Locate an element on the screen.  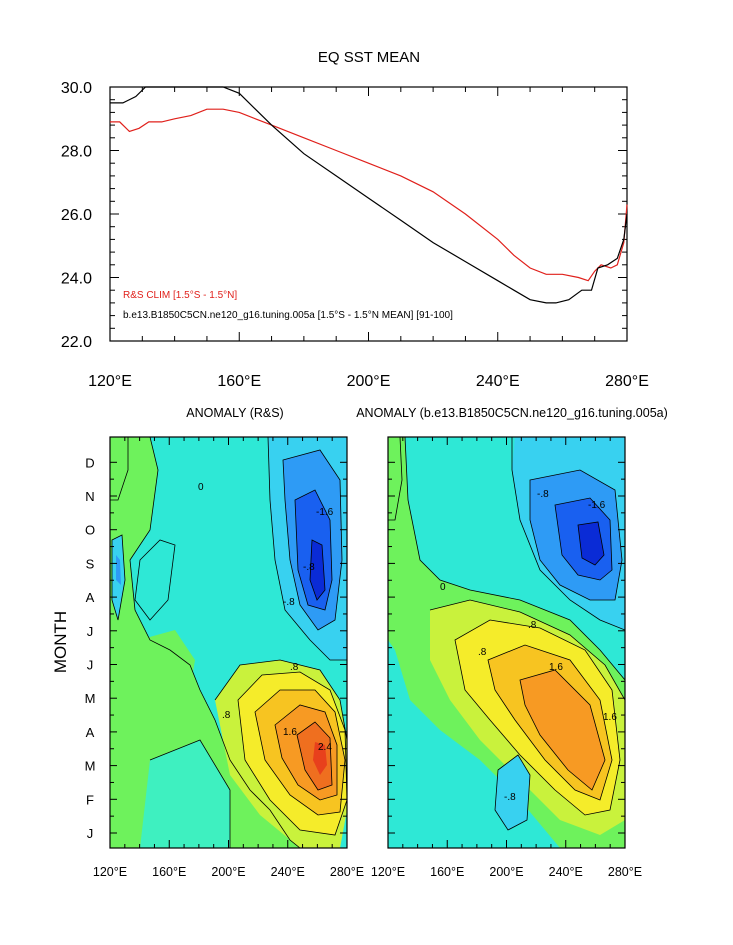
line-x-tick-label: 240°E is located at coordinates (498, 381).